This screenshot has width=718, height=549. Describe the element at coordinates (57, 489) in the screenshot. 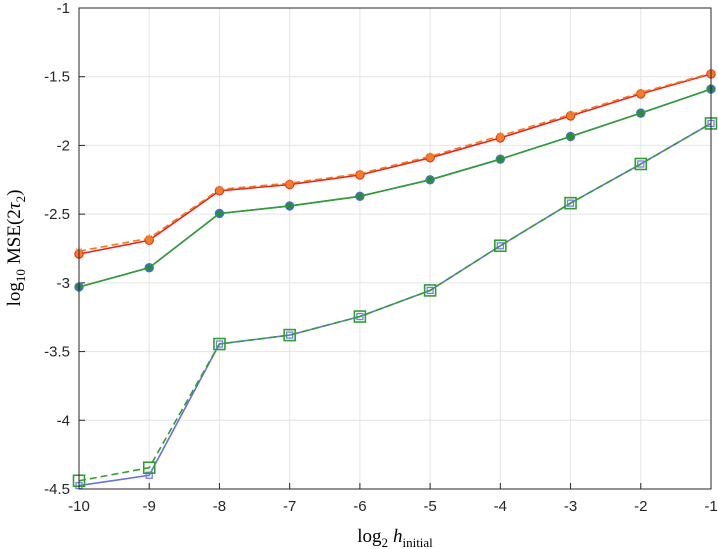

I see `y-tick-label: -4.5` at that location.